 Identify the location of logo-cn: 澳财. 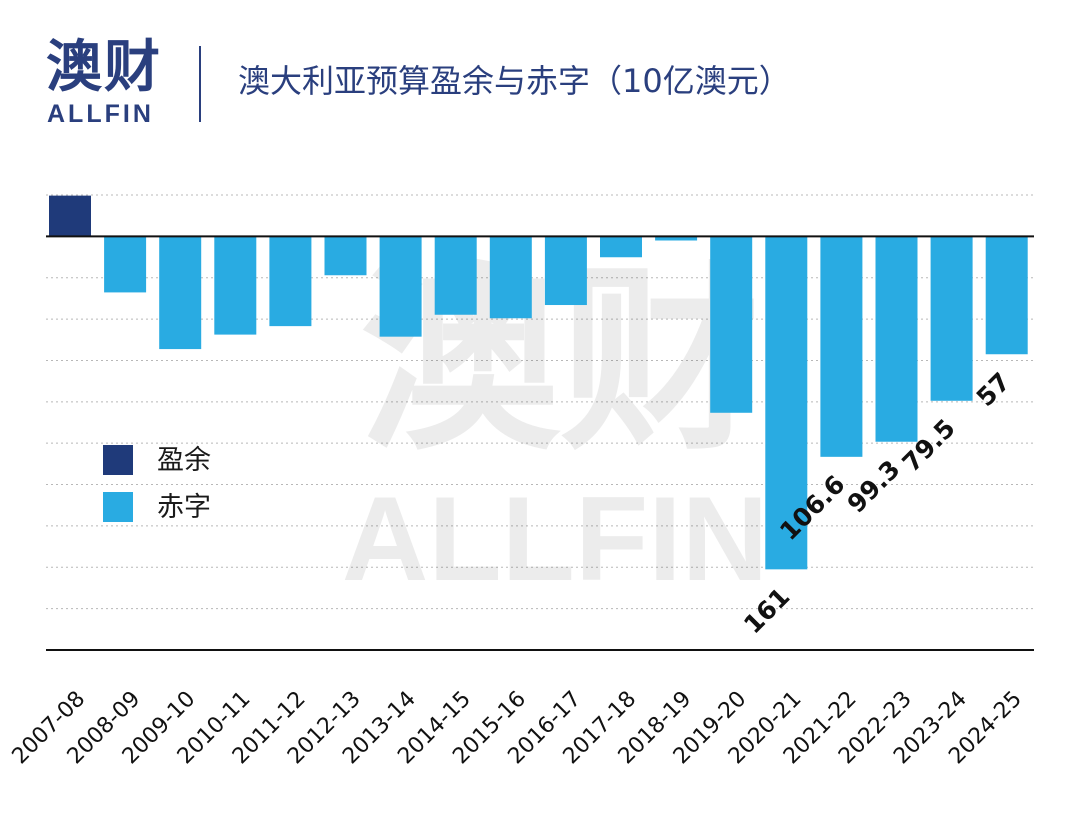
(104, 67).